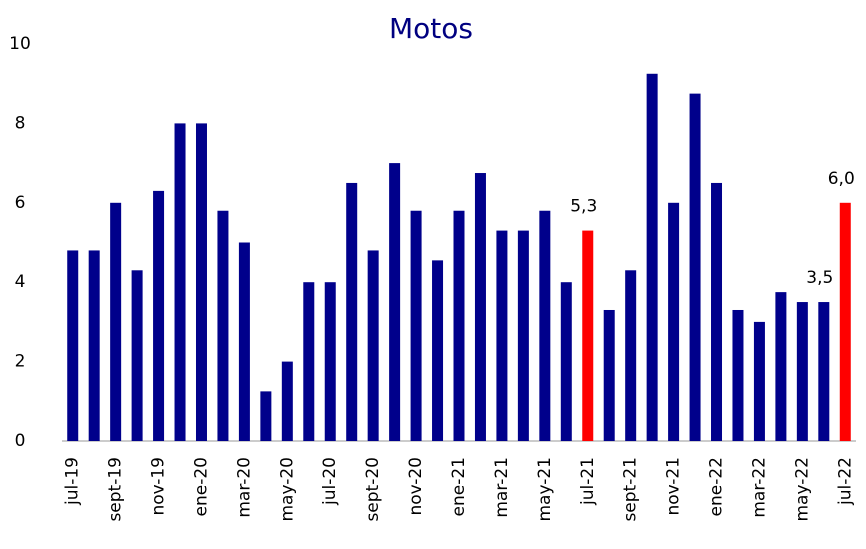 This screenshot has height=549, width=866. What do you see at coordinates (116, 489) in the screenshot?
I see `x-tick-label: sept-19` at bounding box center [116, 489].